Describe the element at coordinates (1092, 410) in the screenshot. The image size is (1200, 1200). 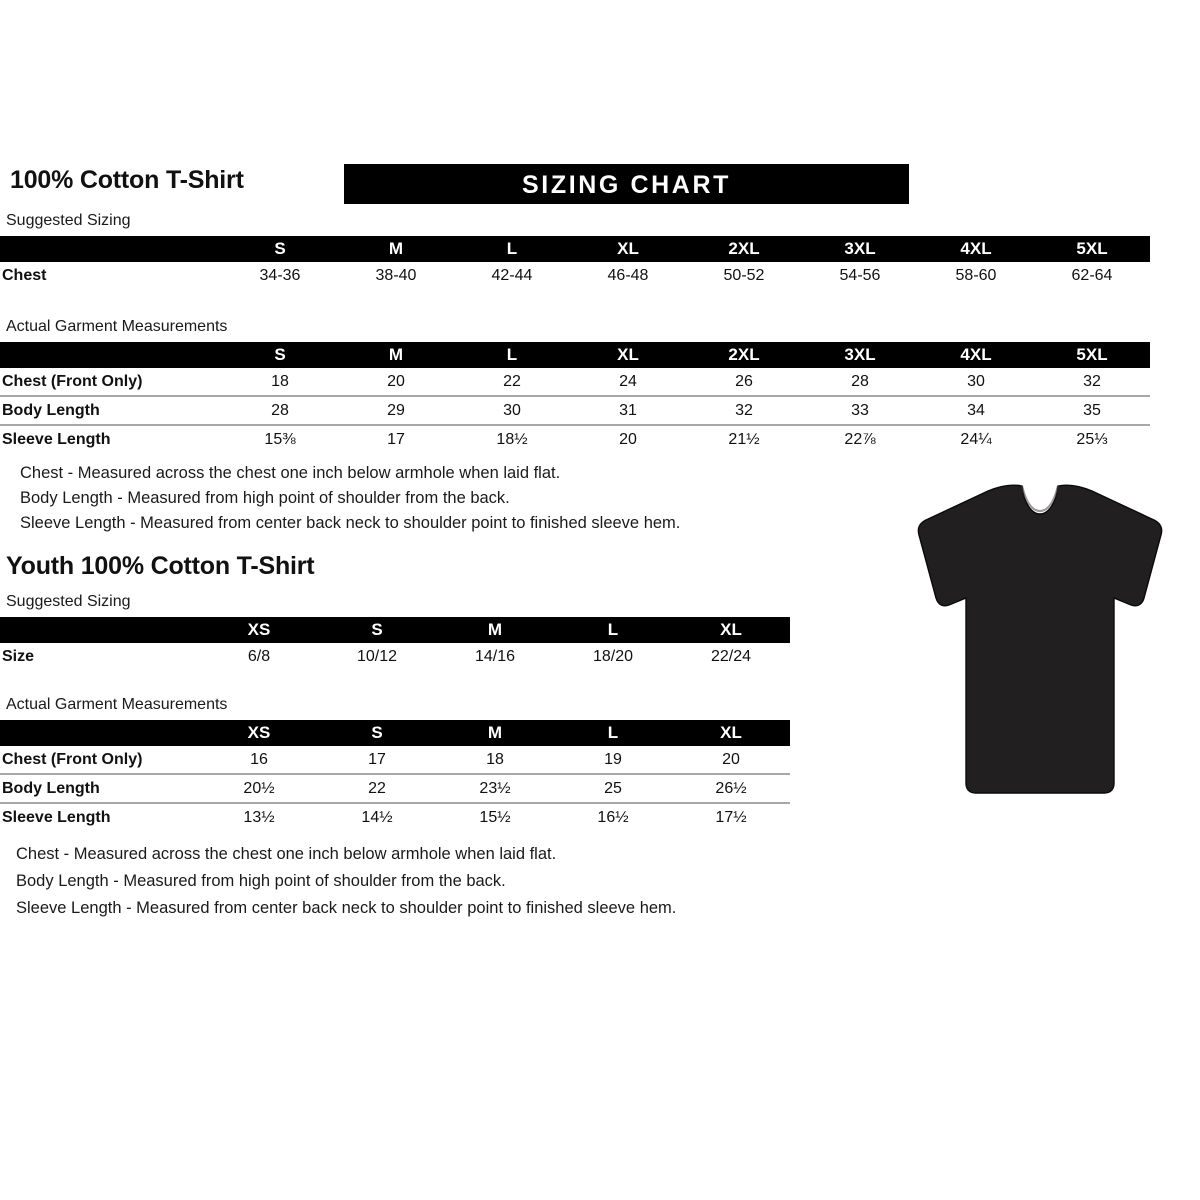
I see `cell: 35` at that location.